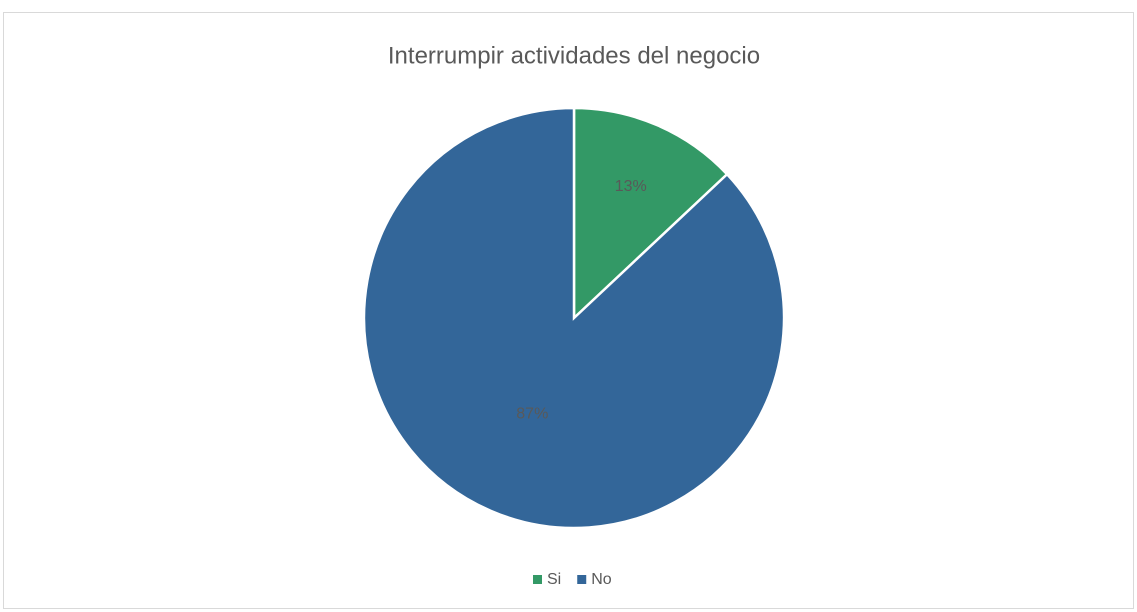  I want to click on data-label: 87%, so click(532, 414).